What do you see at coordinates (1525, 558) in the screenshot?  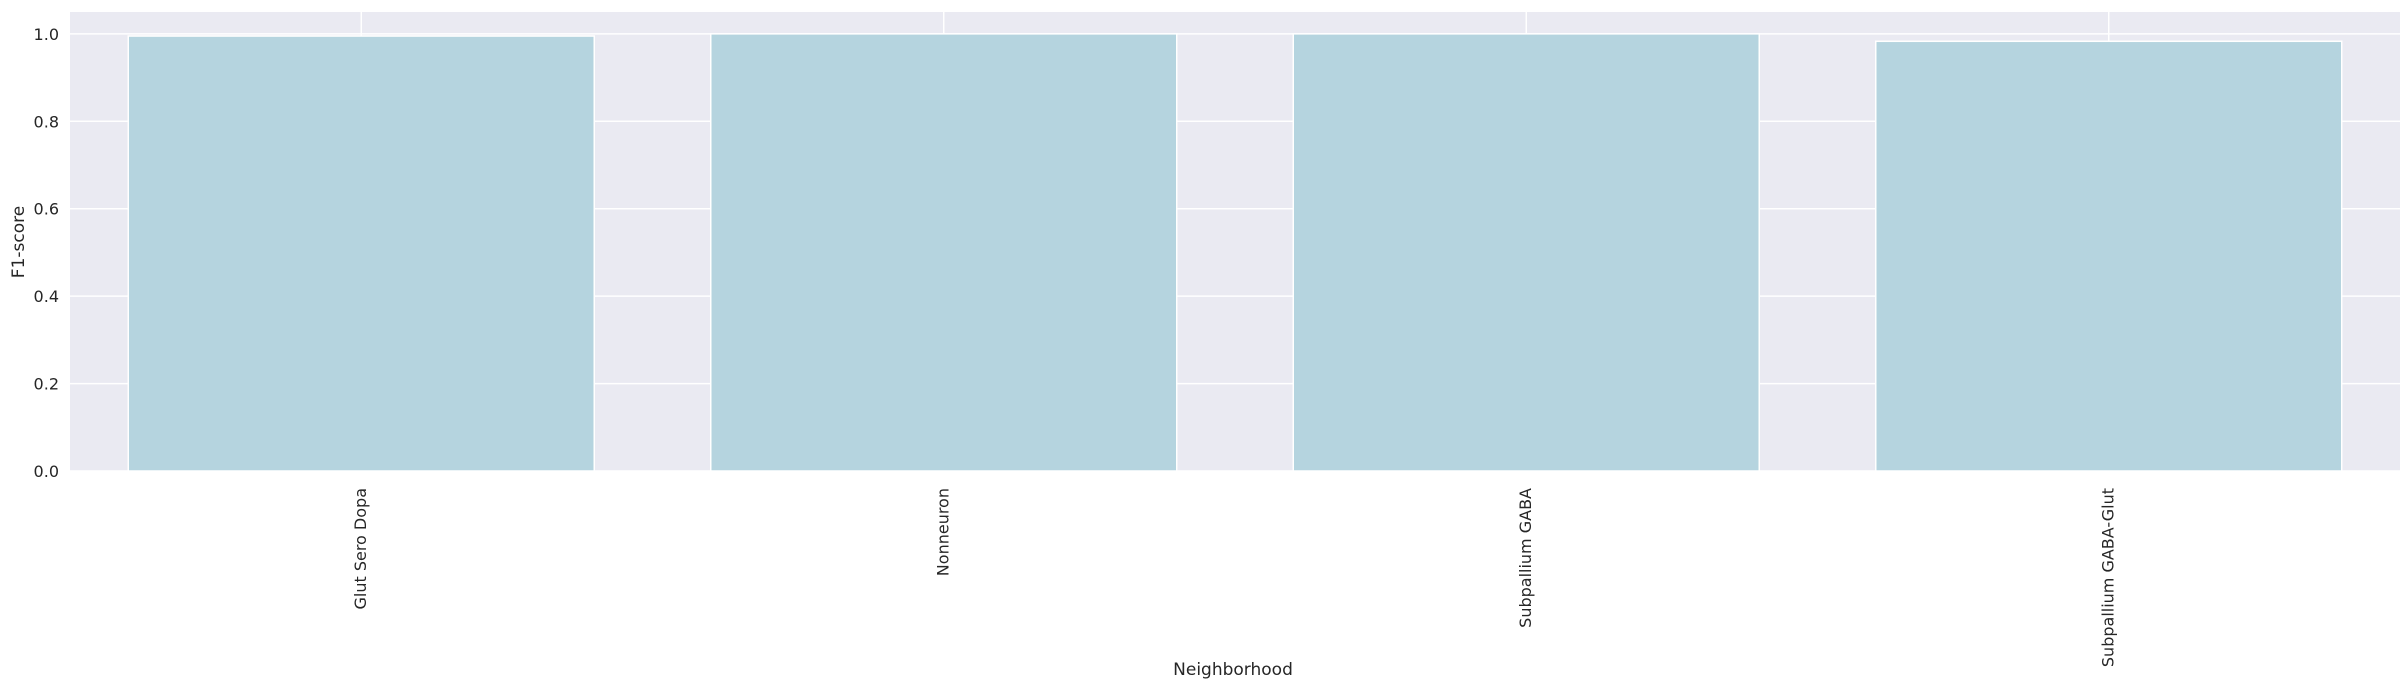 I see `x-tick-label: Subpallium GABA` at bounding box center [1525, 558].